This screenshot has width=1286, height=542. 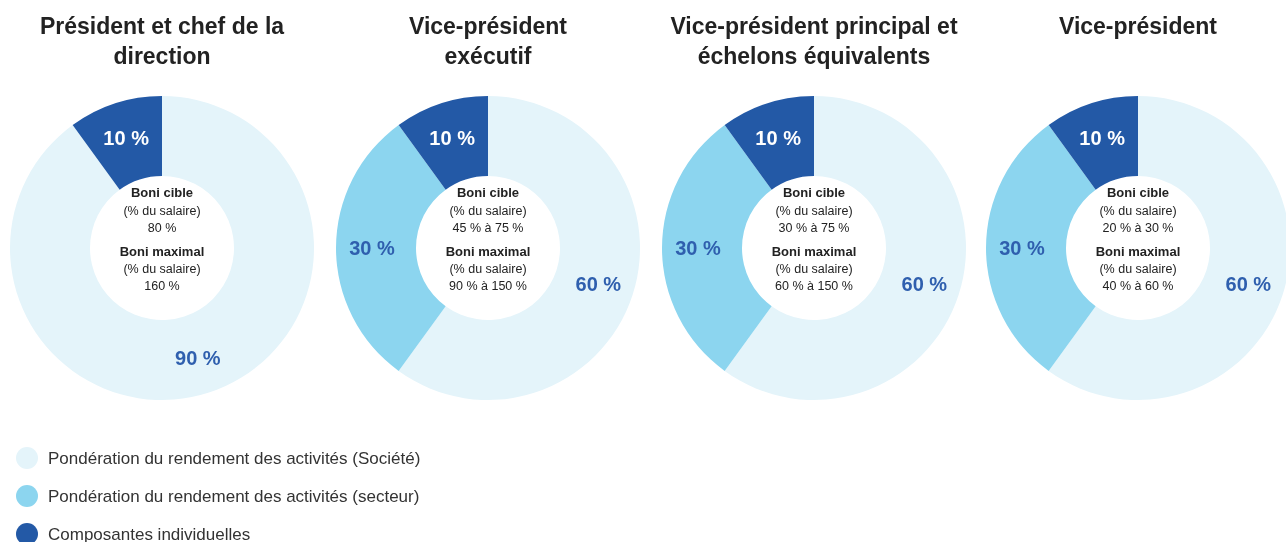 I want to click on text: 90 % à 150 %, so click(x=488, y=286).